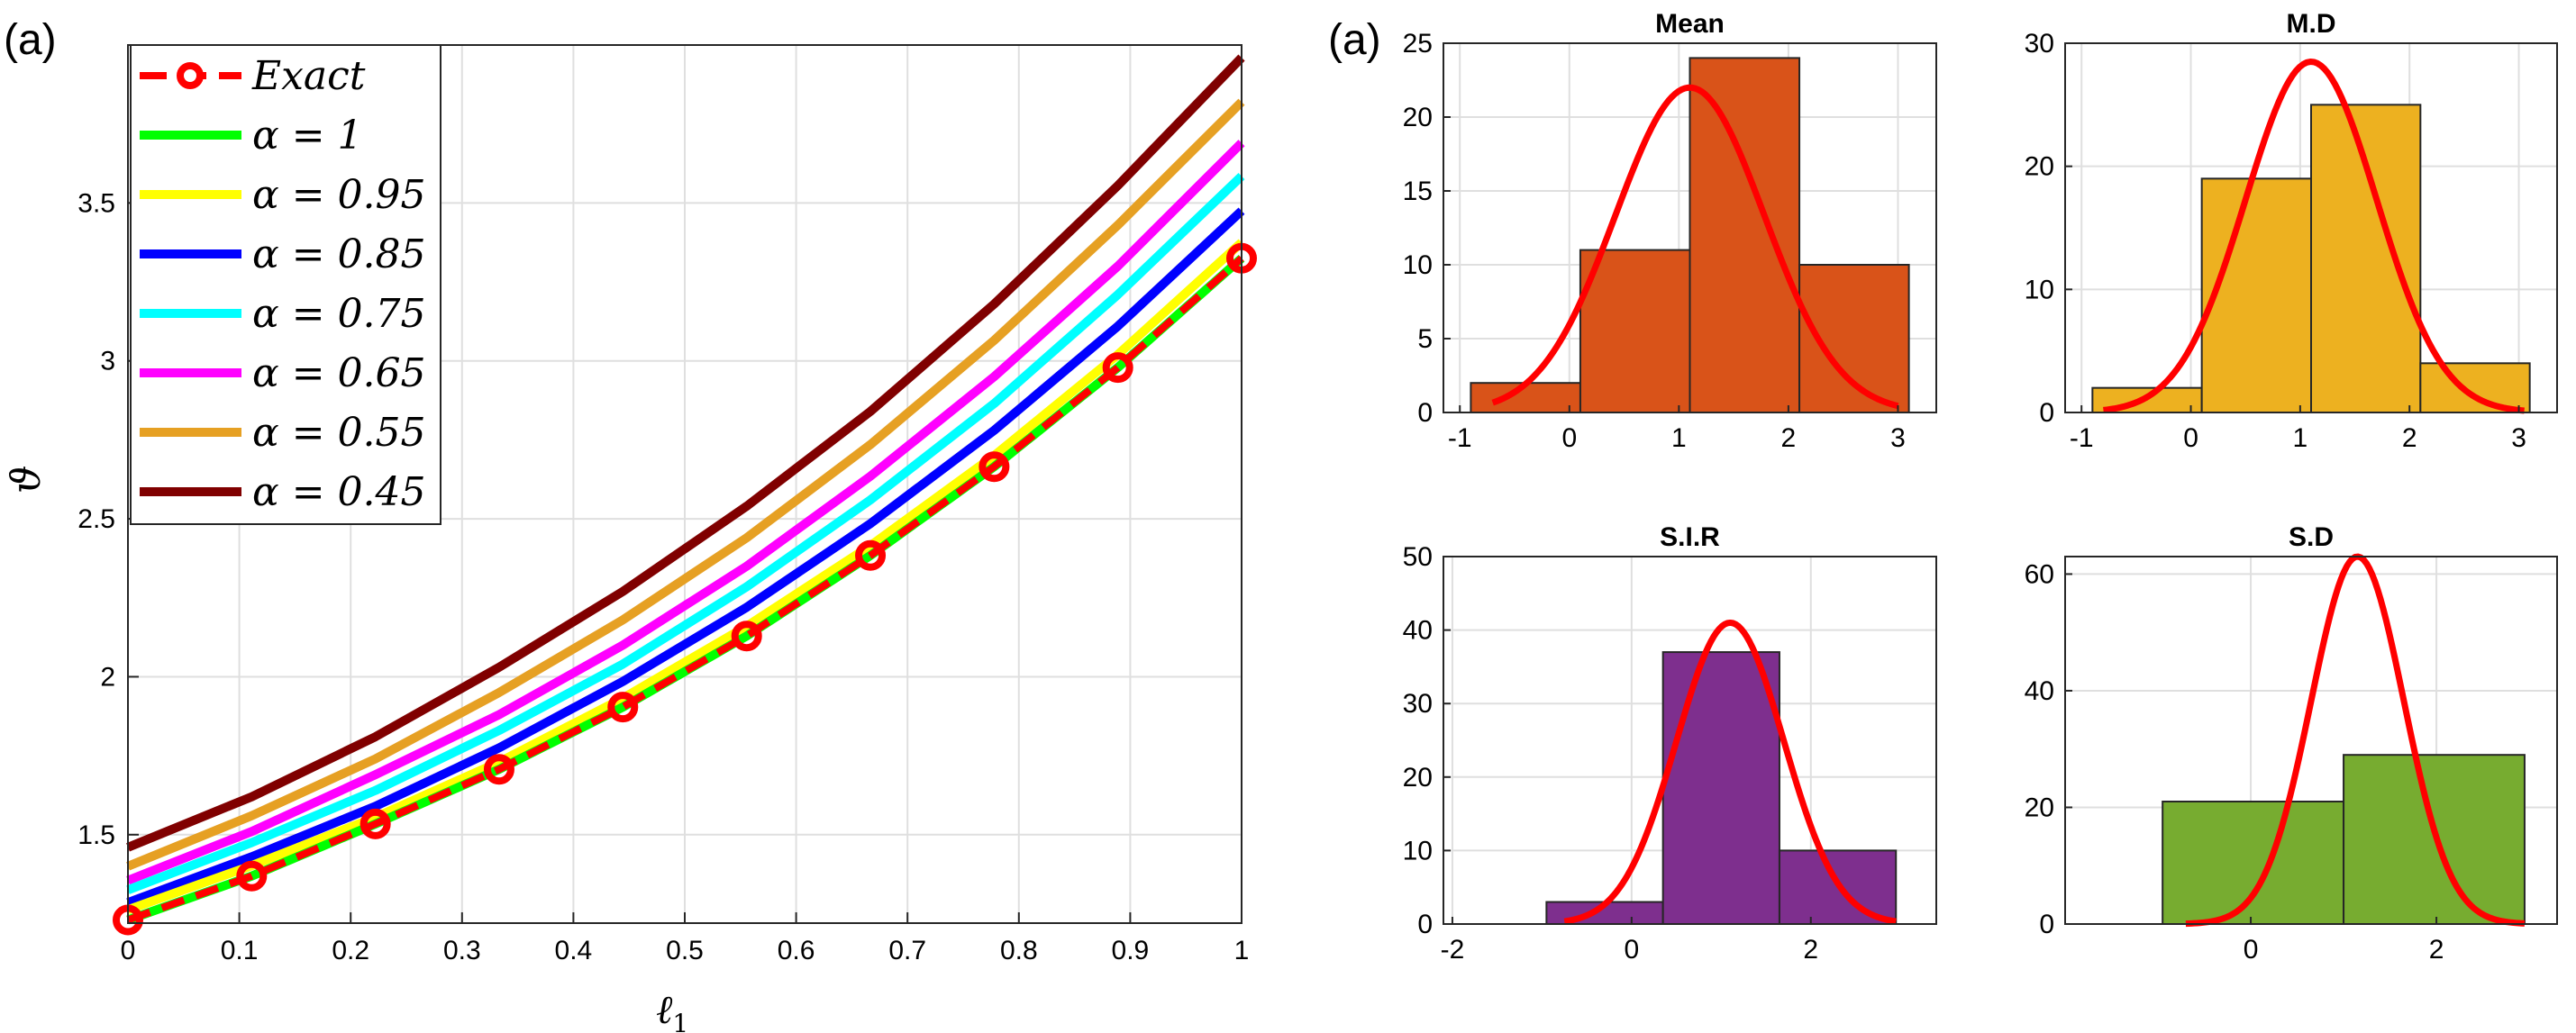 The height and width of the screenshot is (1033, 2576). What do you see at coordinates (128, 950) in the screenshot?
I see `x-tick-label: 0` at bounding box center [128, 950].